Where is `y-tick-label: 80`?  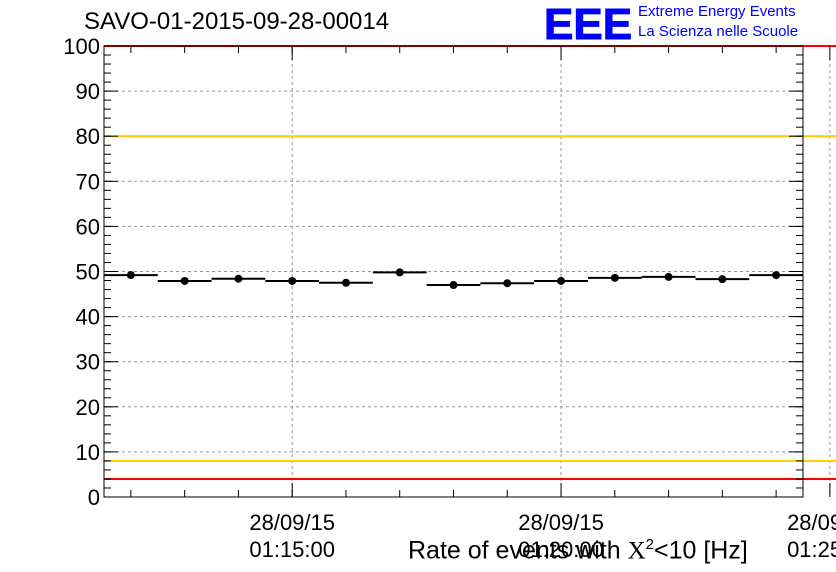 y-tick-label: 80 is located at coordinates (88, 136).